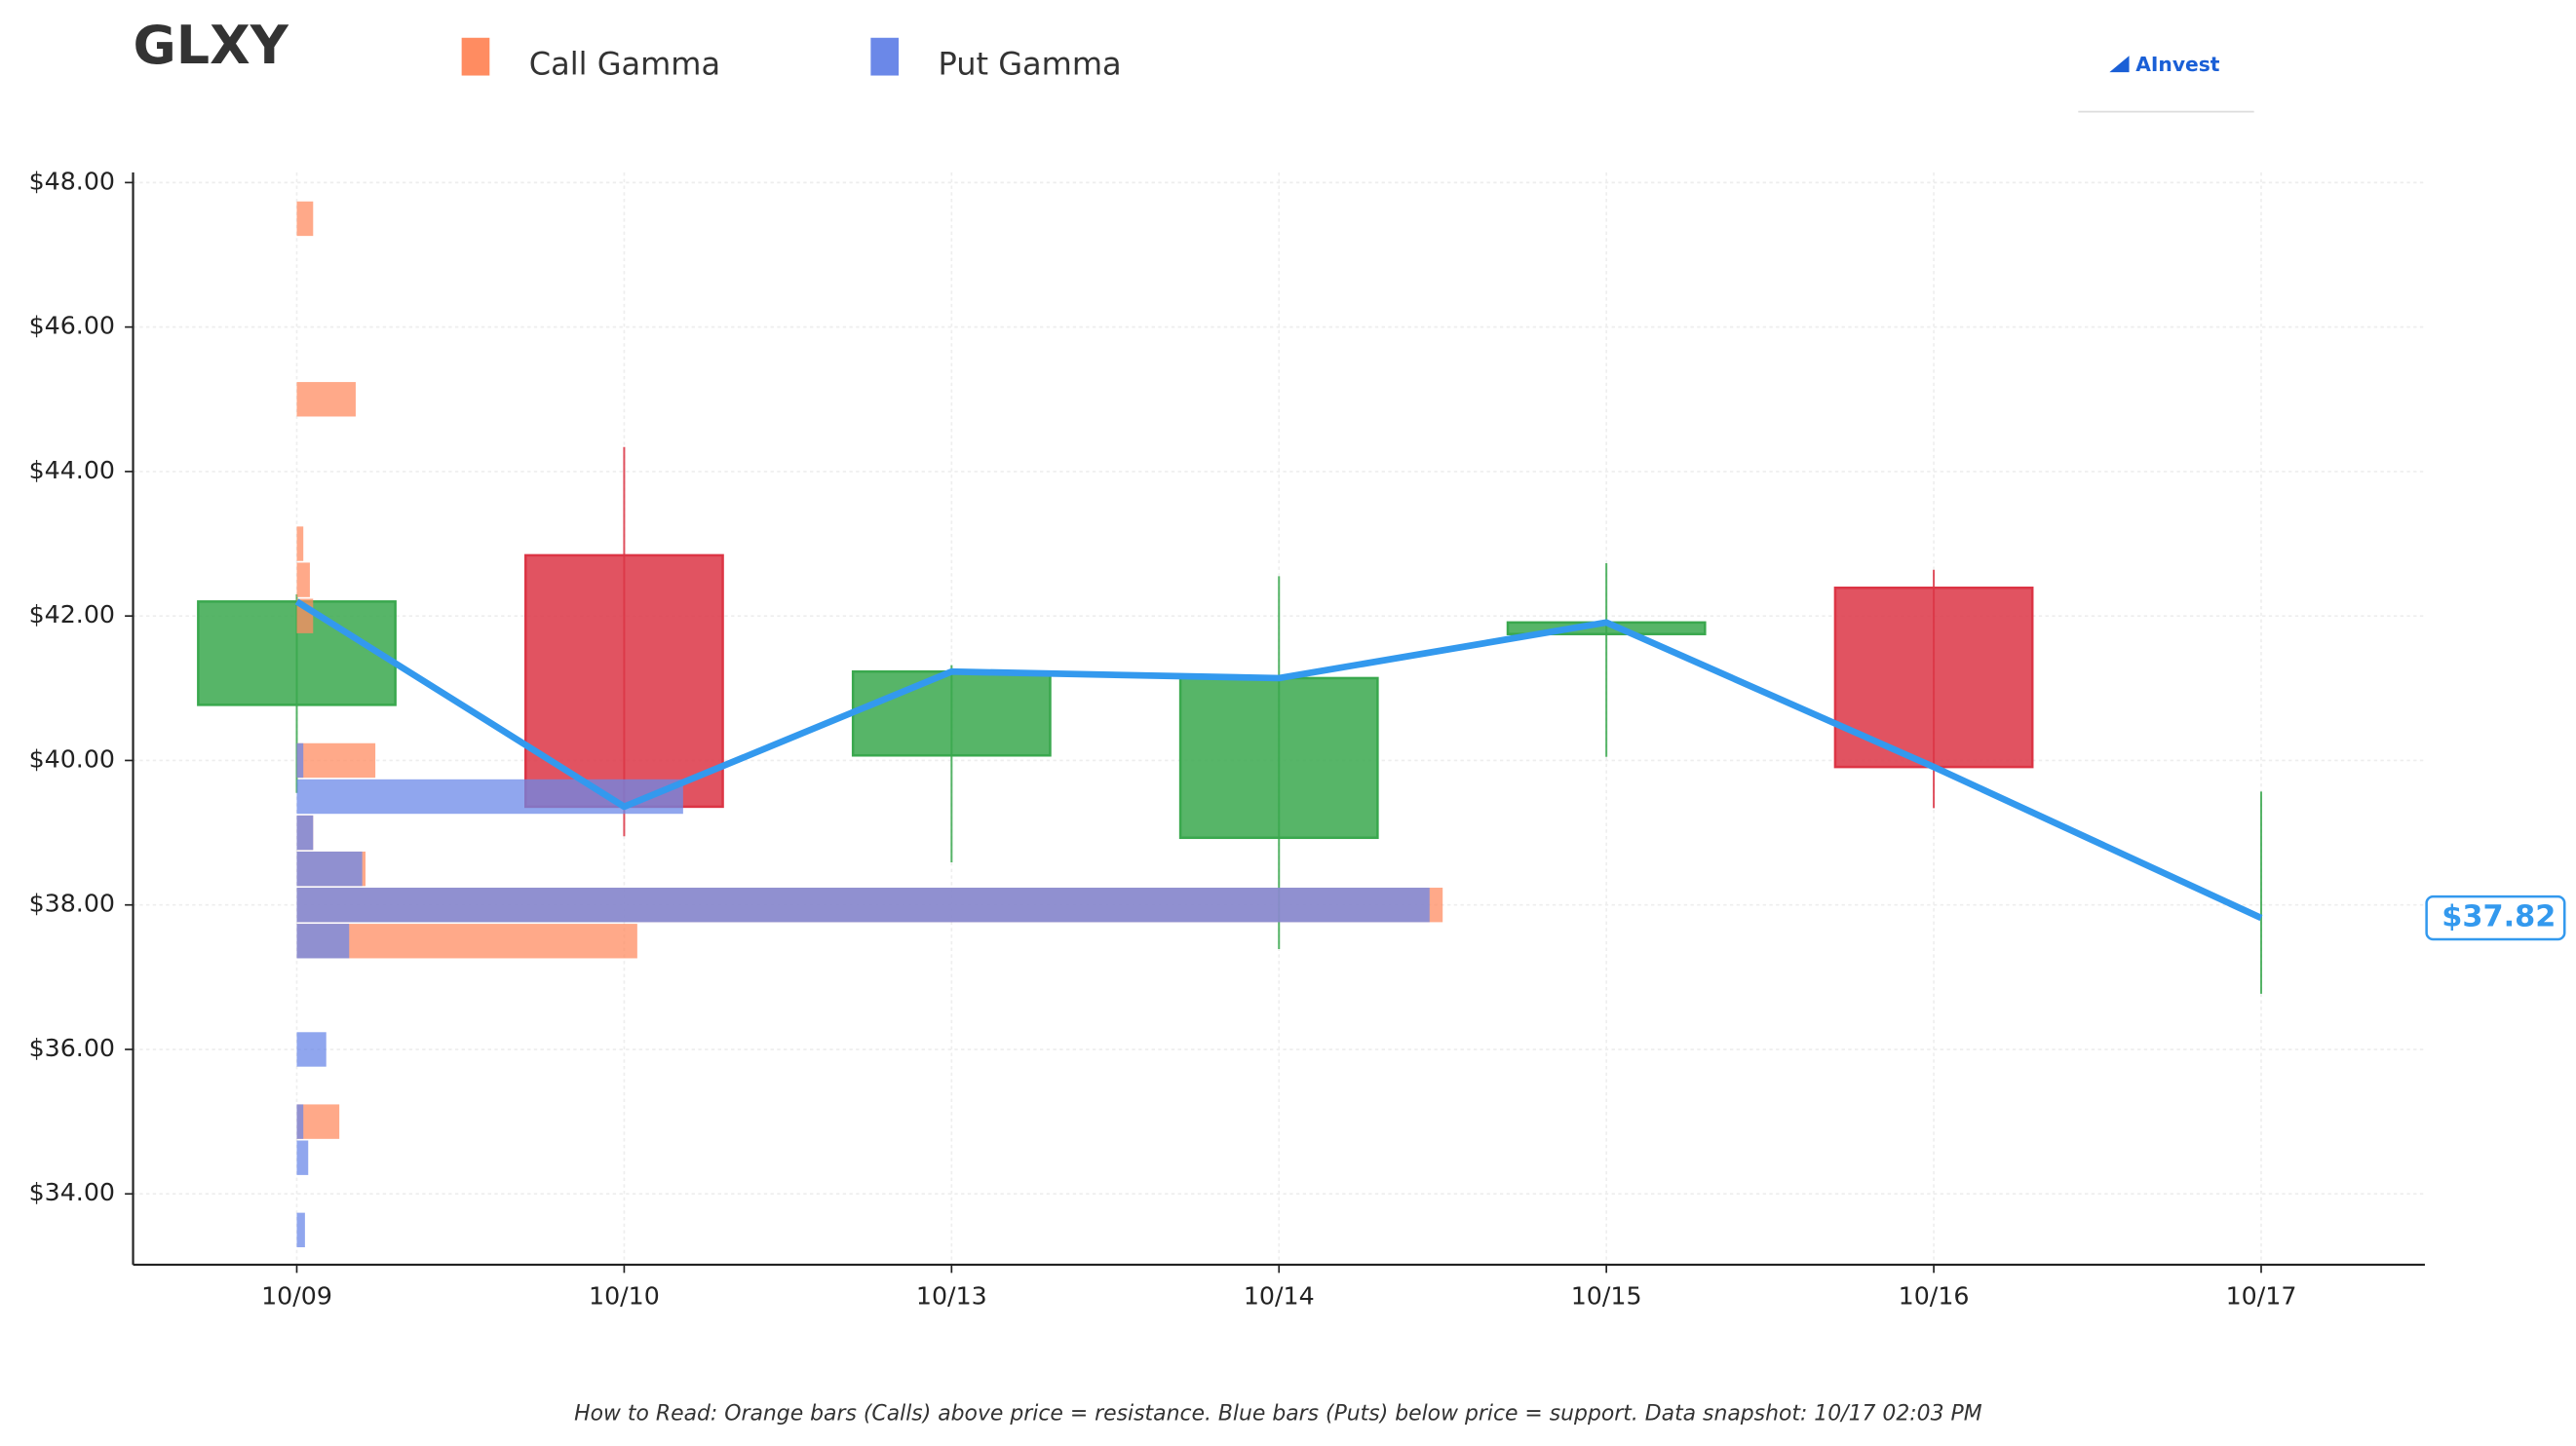 The image size is (2576, 1446). Describe the element at coordinates (624, 63) in the screenshot. I see `legend-label: Call Gamma` at that location.